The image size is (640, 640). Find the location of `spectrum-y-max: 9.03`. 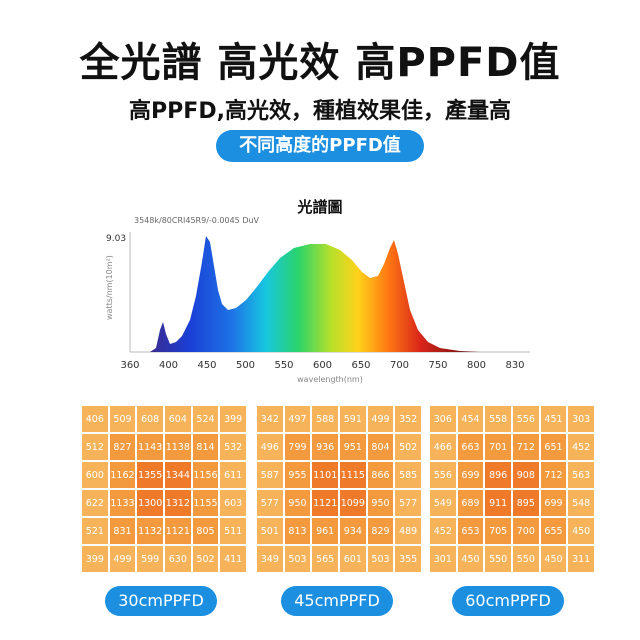

spectrum-y-max: 9.03 is located at coordinates (116, 239).